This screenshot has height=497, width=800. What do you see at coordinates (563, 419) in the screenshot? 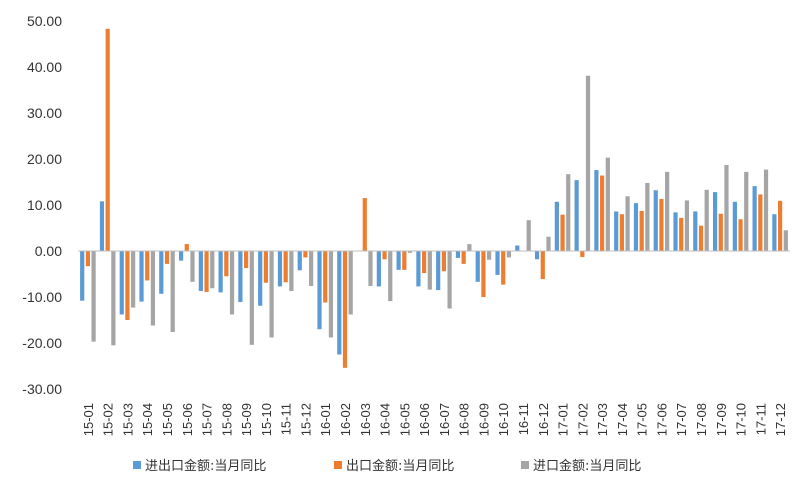
I see `x-tick-label: 17-01` at bounding box center [563, 419].